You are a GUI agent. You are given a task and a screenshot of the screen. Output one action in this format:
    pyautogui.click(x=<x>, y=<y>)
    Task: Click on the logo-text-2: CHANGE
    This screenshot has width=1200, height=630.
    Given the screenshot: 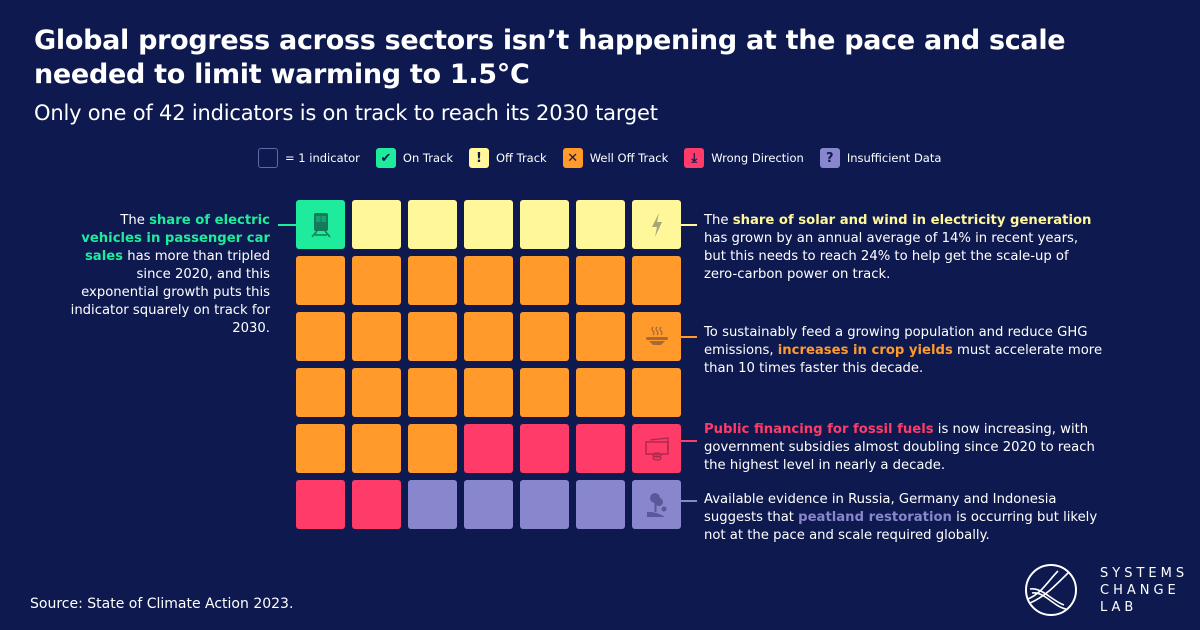 What is the action you would take?
    pyautogui.click(x=1140, y=590)
    